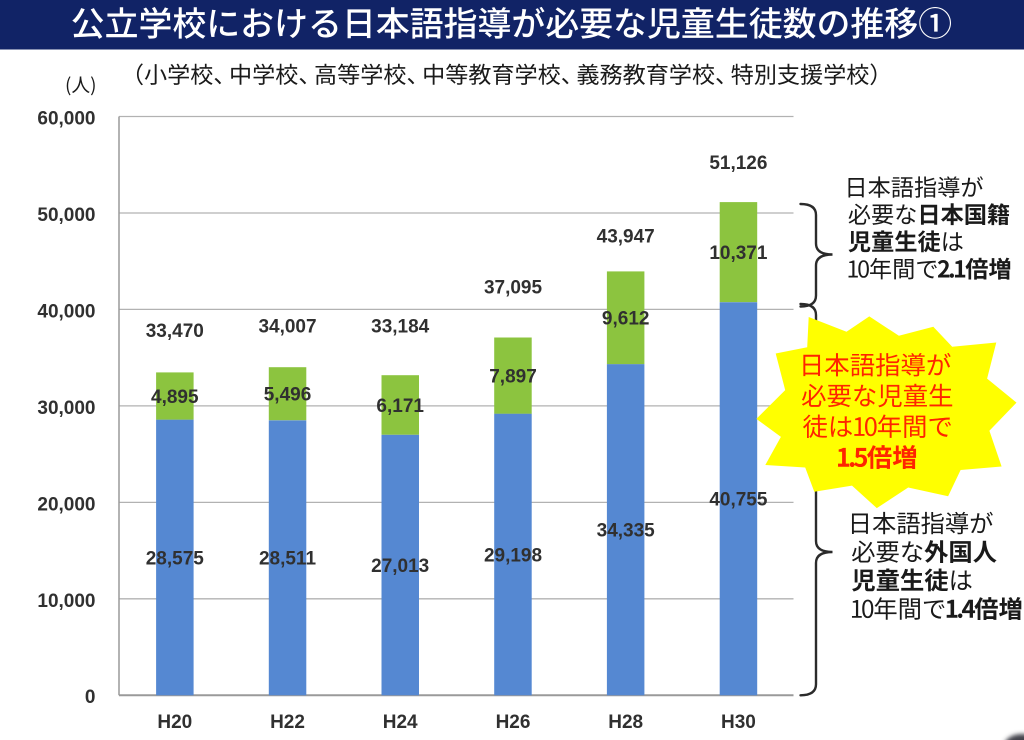 The height and width of the screenshot is (740, 1024). Describe the element at coordinates (288, 395) in the screenshot. I see `svg-text: 5,496` at that location.